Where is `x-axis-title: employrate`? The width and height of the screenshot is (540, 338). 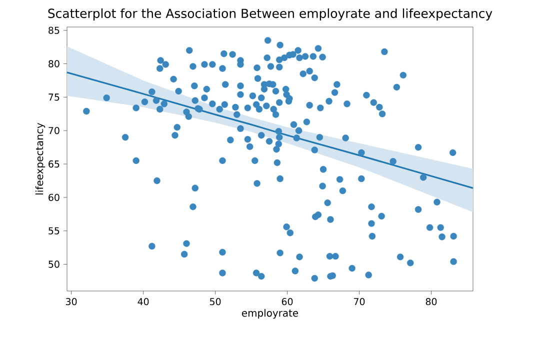 x-axis-title: employrate is located at coordinates (270, 314).